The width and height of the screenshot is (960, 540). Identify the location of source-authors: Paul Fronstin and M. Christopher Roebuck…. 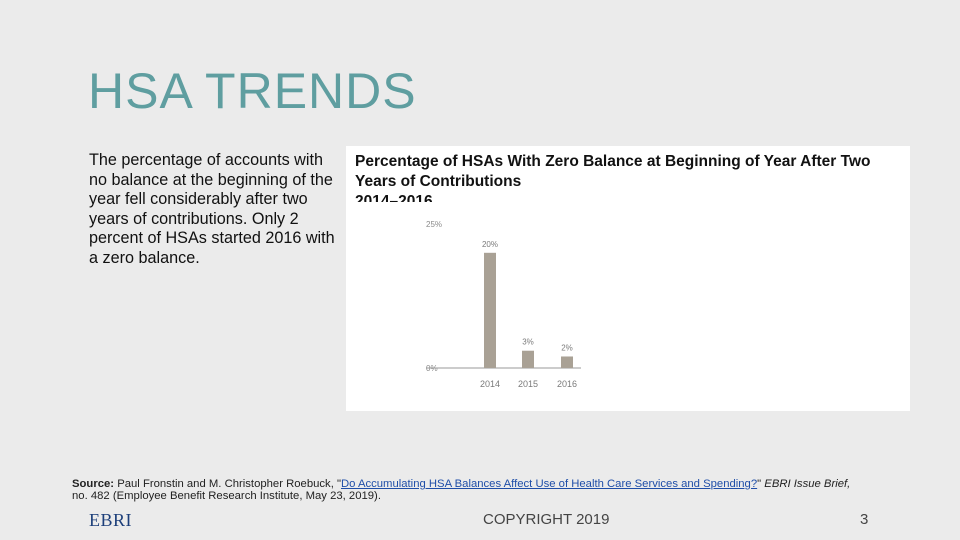
(227, 484).